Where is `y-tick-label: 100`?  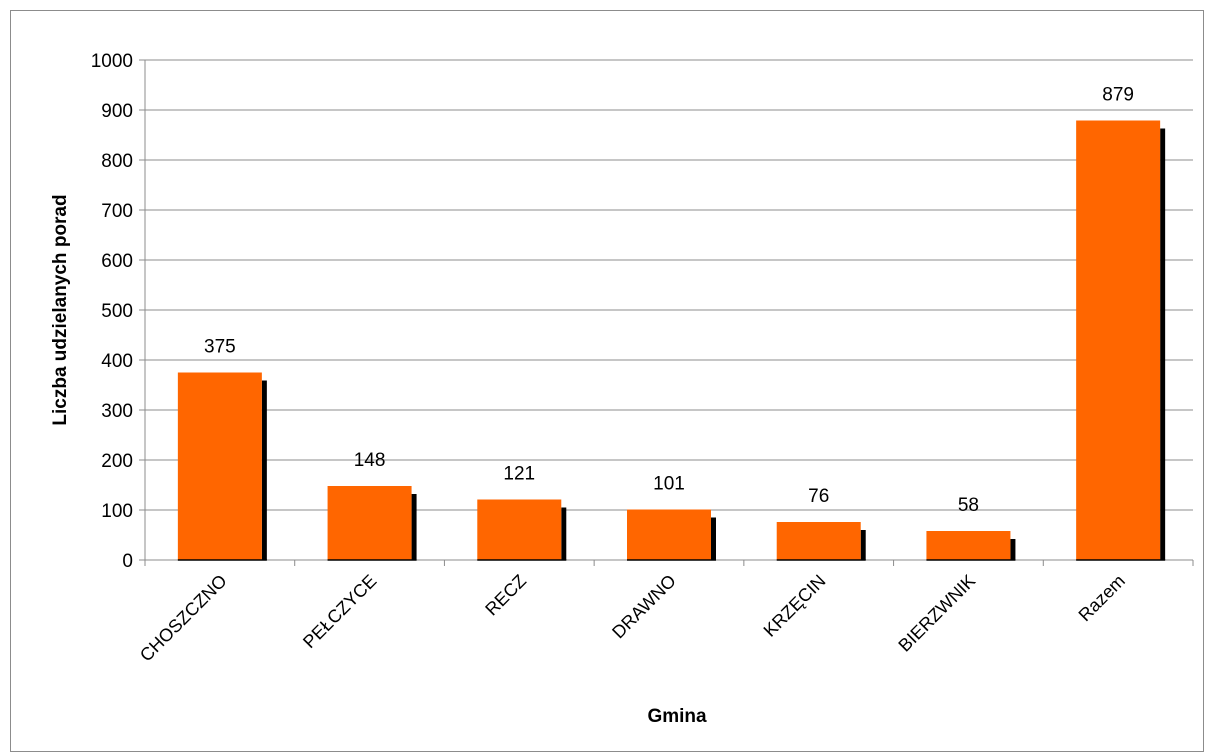 y-tick-label: 100 is located at coordinates (117, 511).